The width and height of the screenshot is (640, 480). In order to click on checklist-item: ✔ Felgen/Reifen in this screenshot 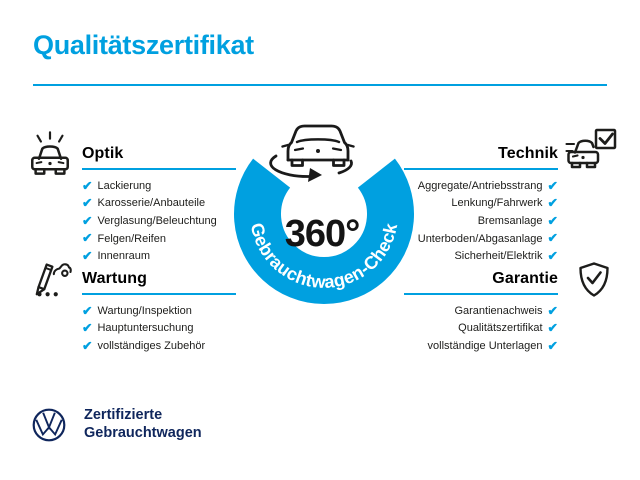, I will do `click(159, 239)`.